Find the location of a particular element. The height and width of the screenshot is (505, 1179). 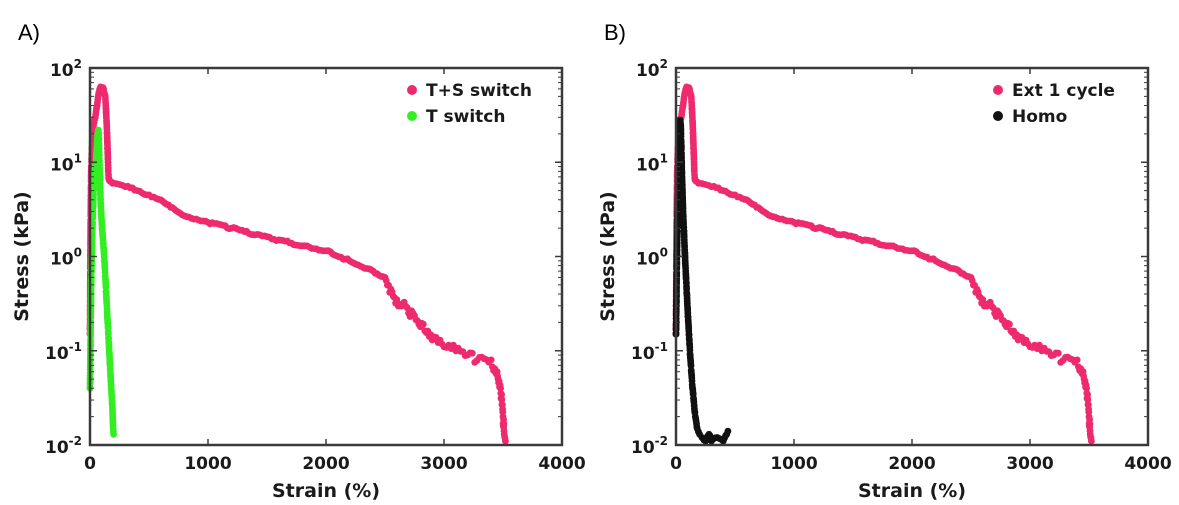

legend-label: Ext 1 cycle is located at coordinates (1063, 91).